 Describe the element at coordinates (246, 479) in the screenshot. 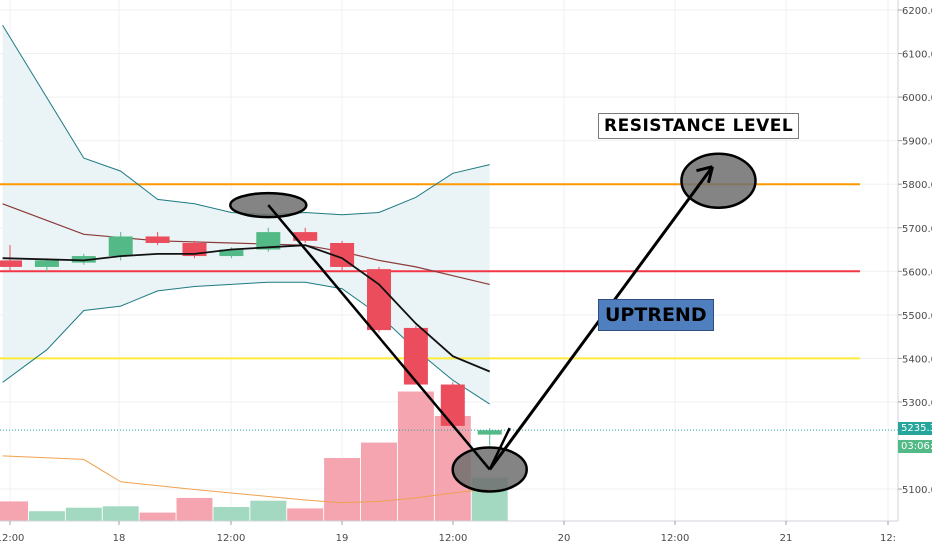

I see `volume-ma-line` at that location.